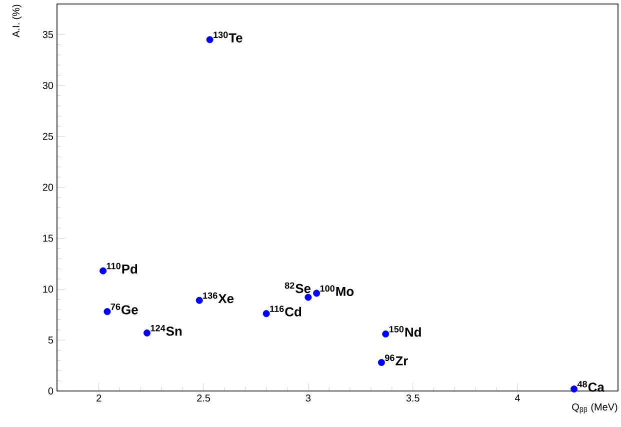  I want to click on y-tick-label: 35, so click(48, 34).